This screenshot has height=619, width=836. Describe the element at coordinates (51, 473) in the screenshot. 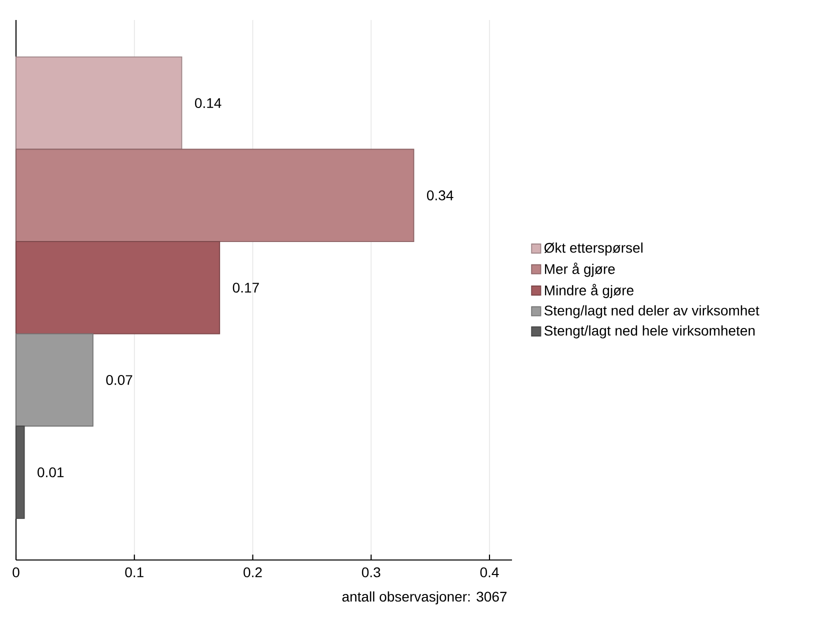

I see `data-label: 0.01` at that location.